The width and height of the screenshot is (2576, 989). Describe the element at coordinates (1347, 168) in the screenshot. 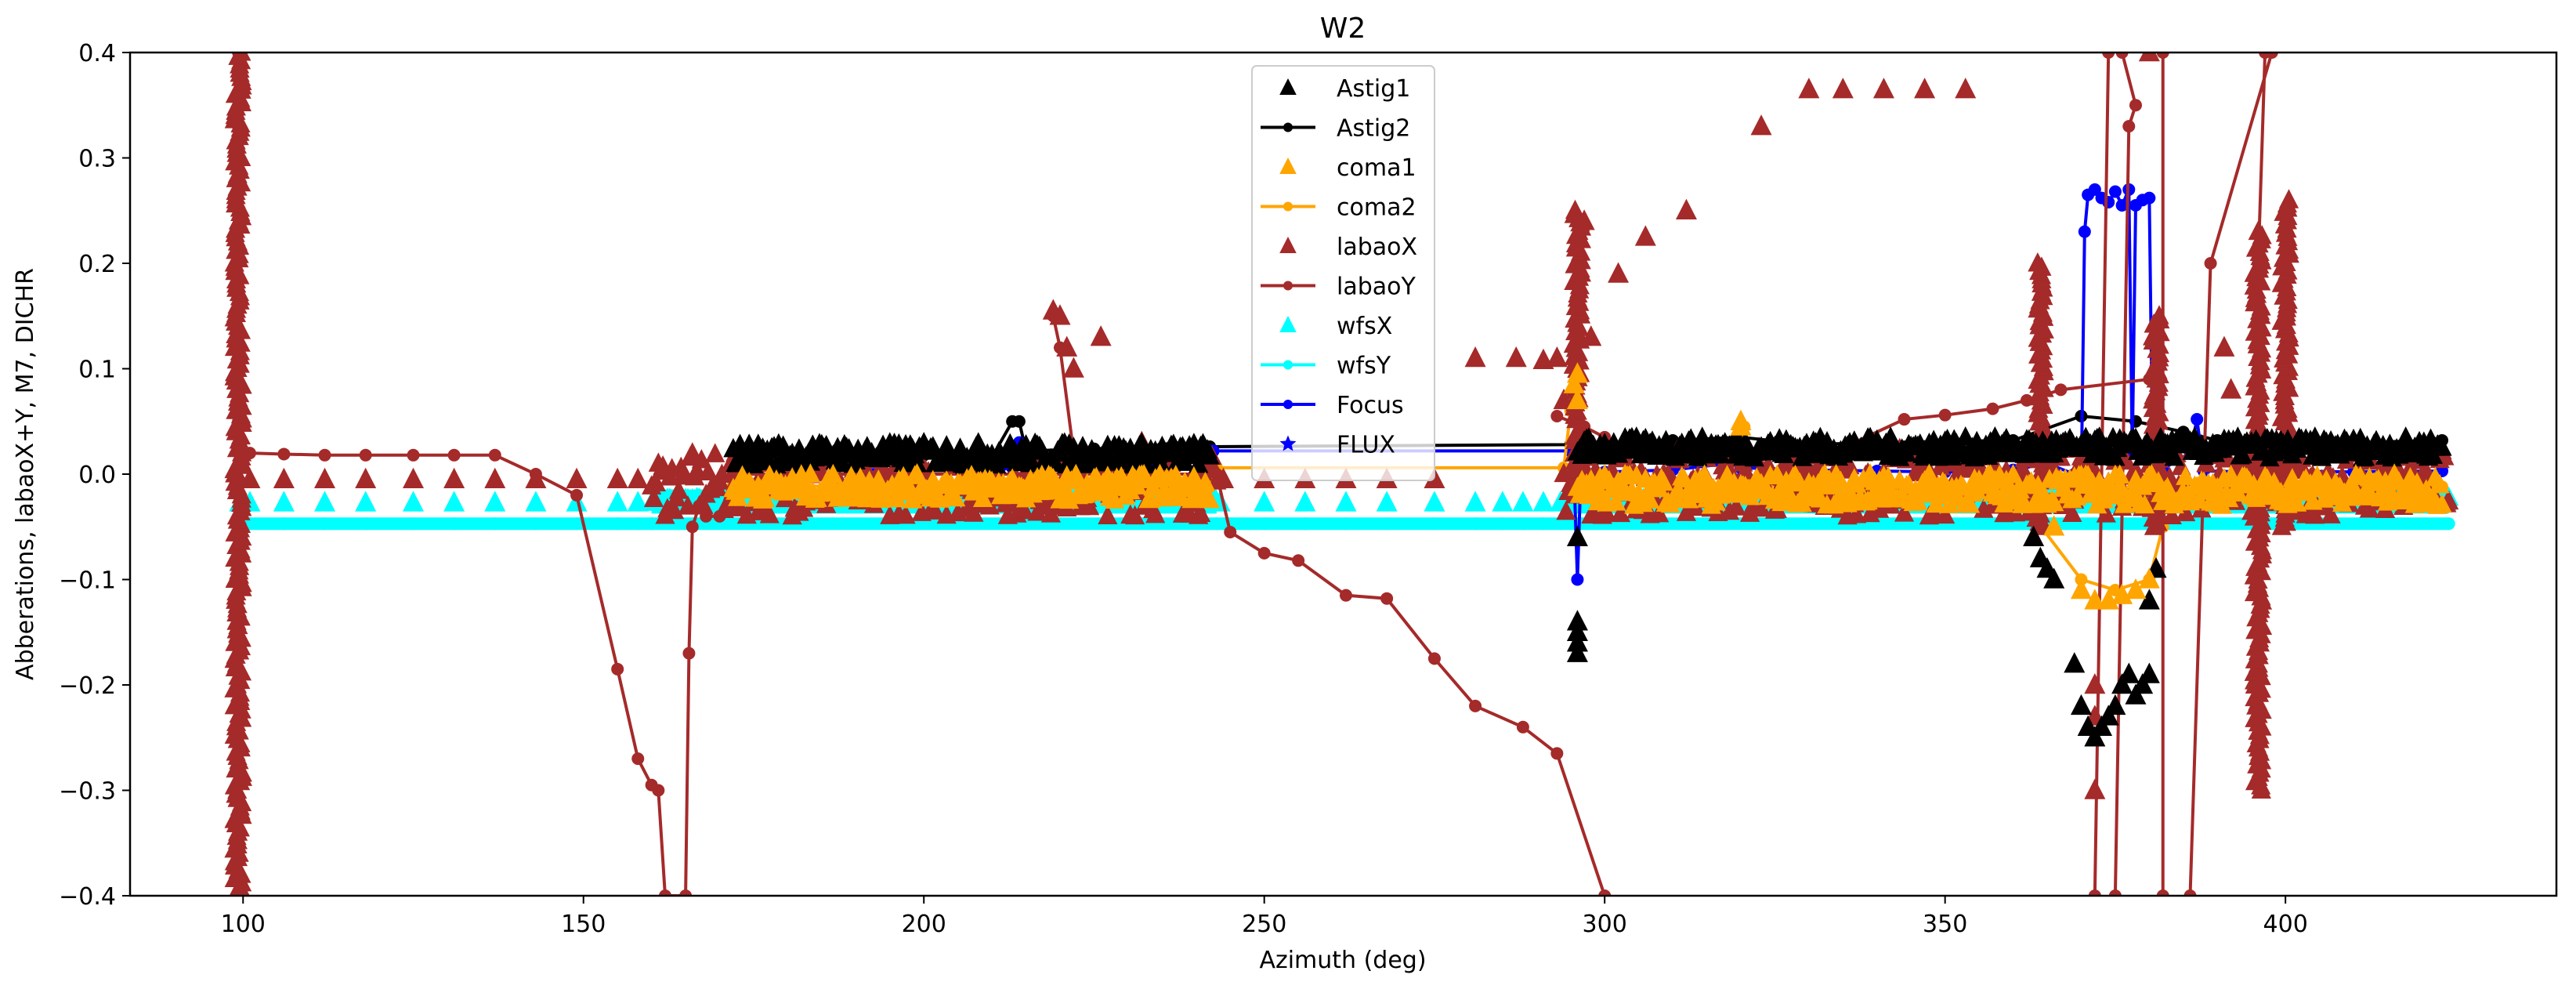

I see `legend-item-coma1: coma1` at that location.